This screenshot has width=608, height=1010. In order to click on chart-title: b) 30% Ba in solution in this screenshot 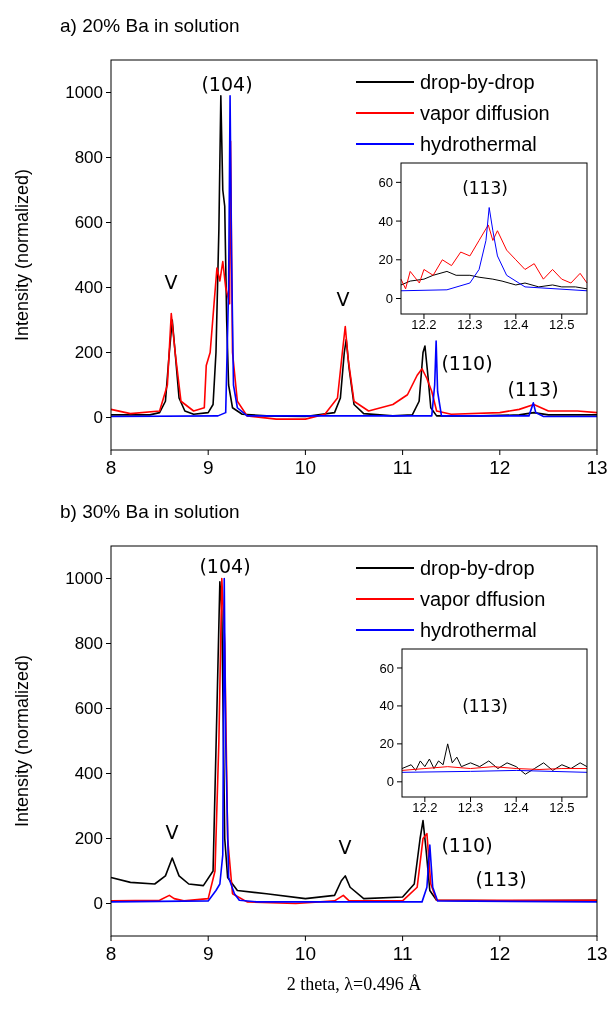, I will do `click(150, 511)`.